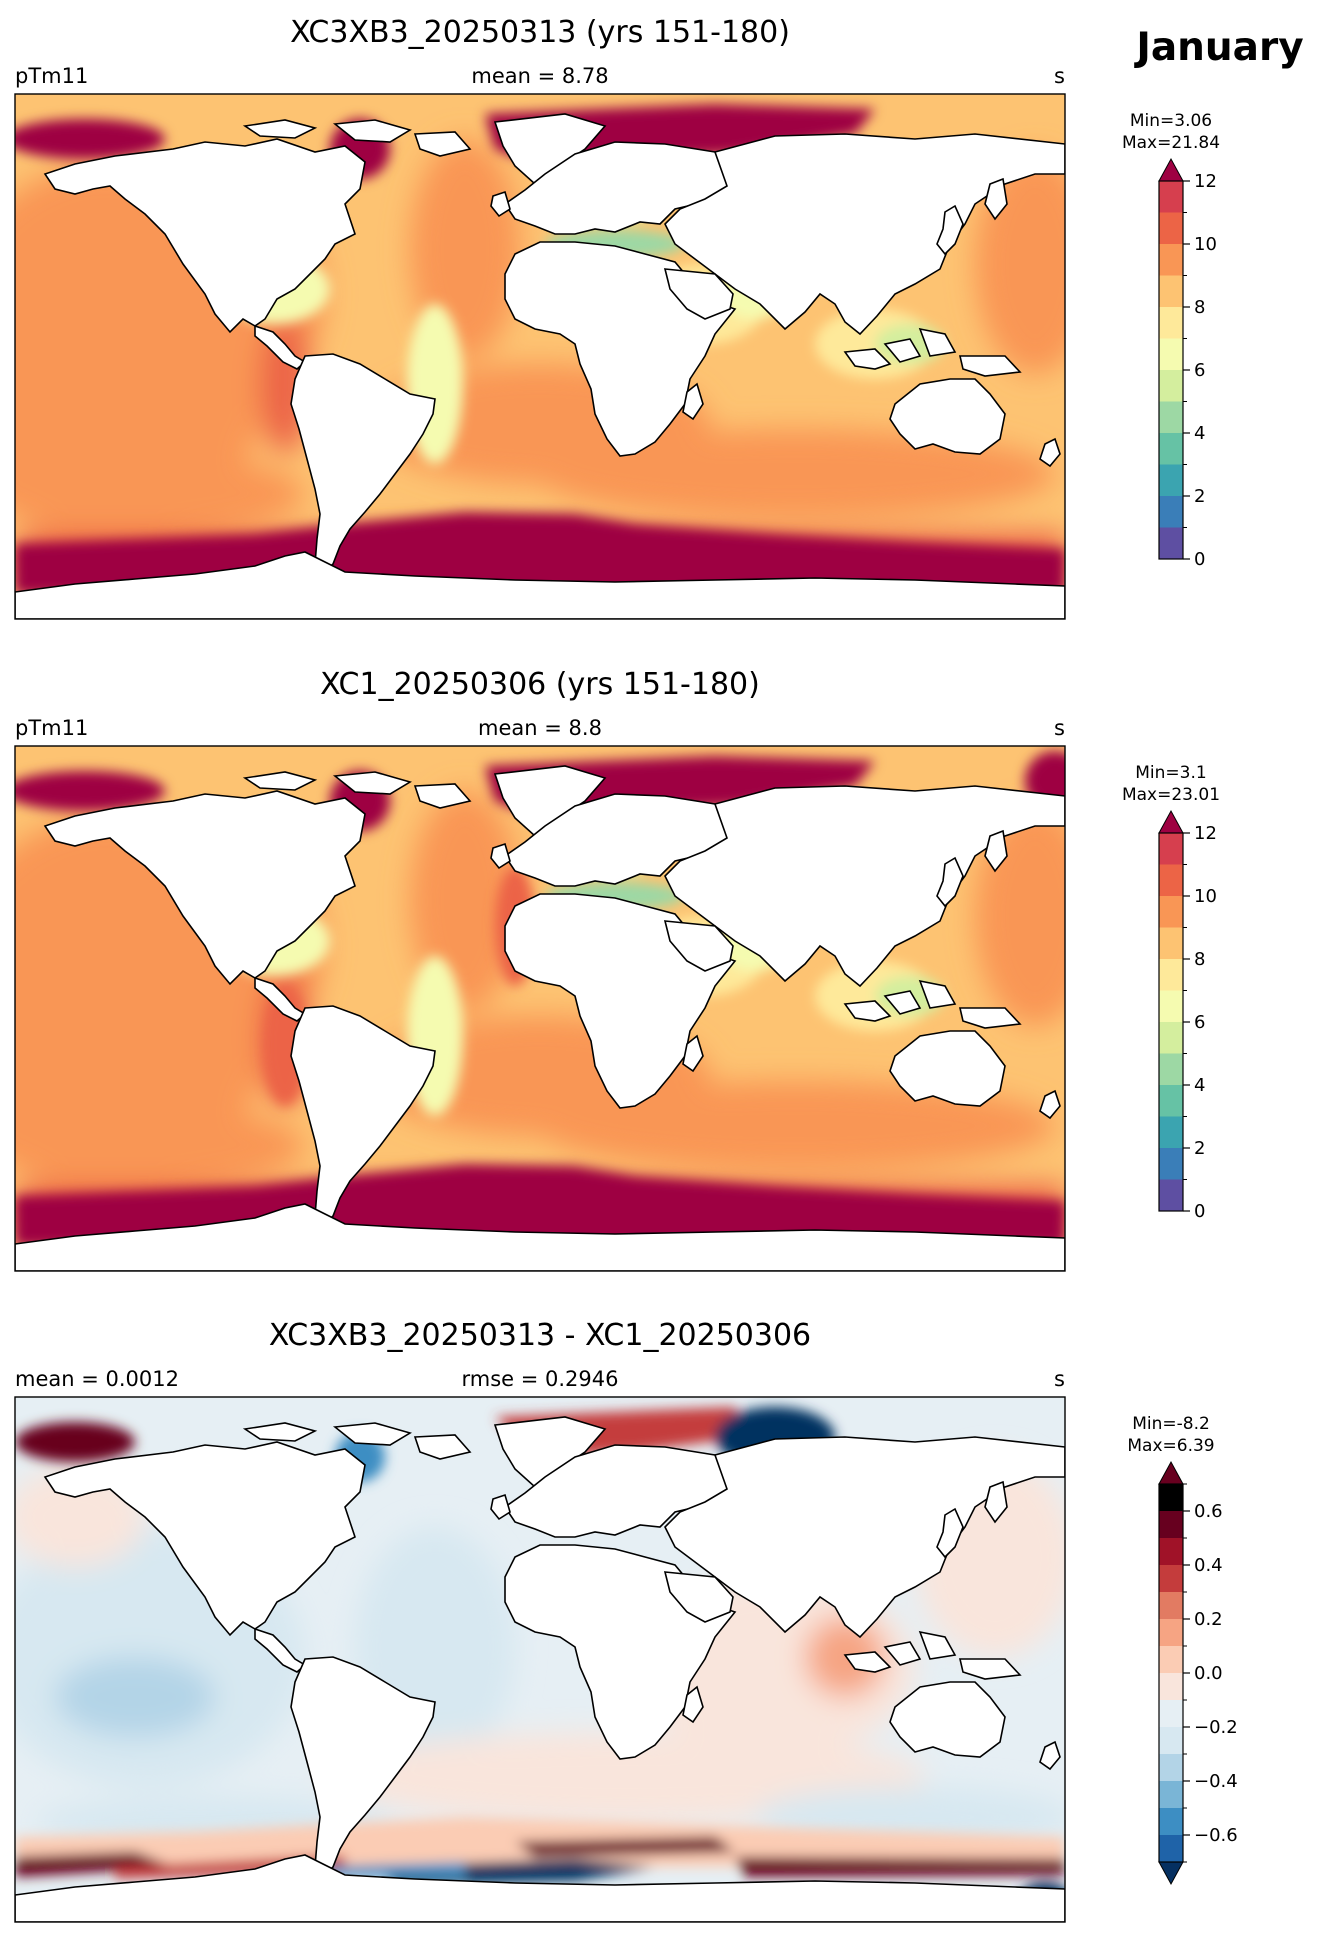 Image resolution: width=1326 pixels, height=1939 pixels. What do you see at coordinates (1171, 1424) in the screenshot?
I see `min-label: Min=-8.2` at bounding box center [1171, 1424].